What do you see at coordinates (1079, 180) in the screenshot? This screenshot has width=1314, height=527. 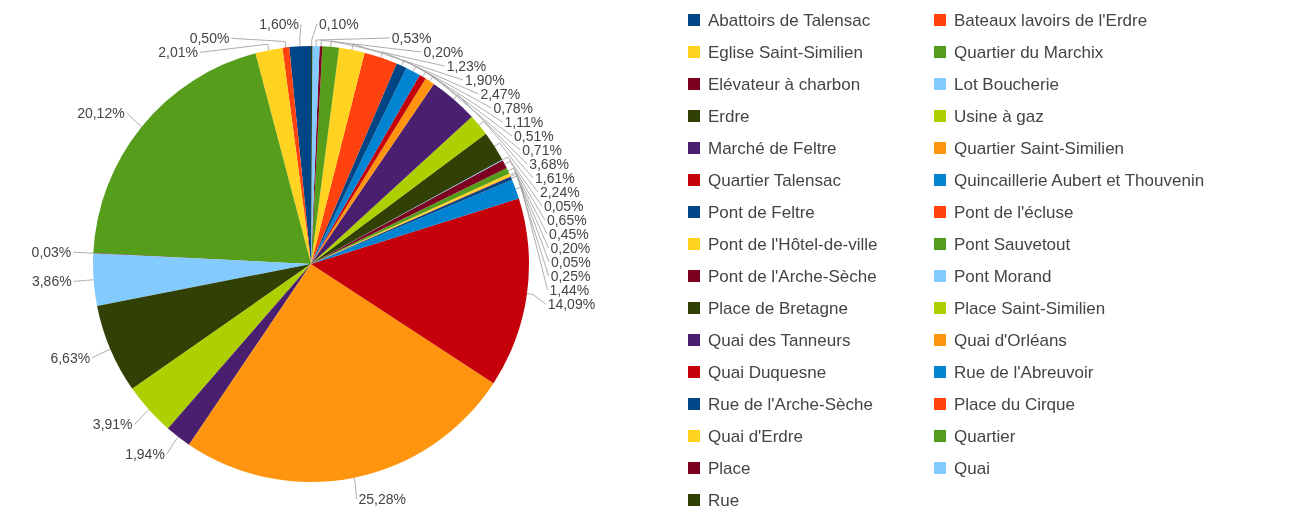 I see `legend-label: Quincaillerie Aubert et Thouvenin` at bounding box center [1079, 180].